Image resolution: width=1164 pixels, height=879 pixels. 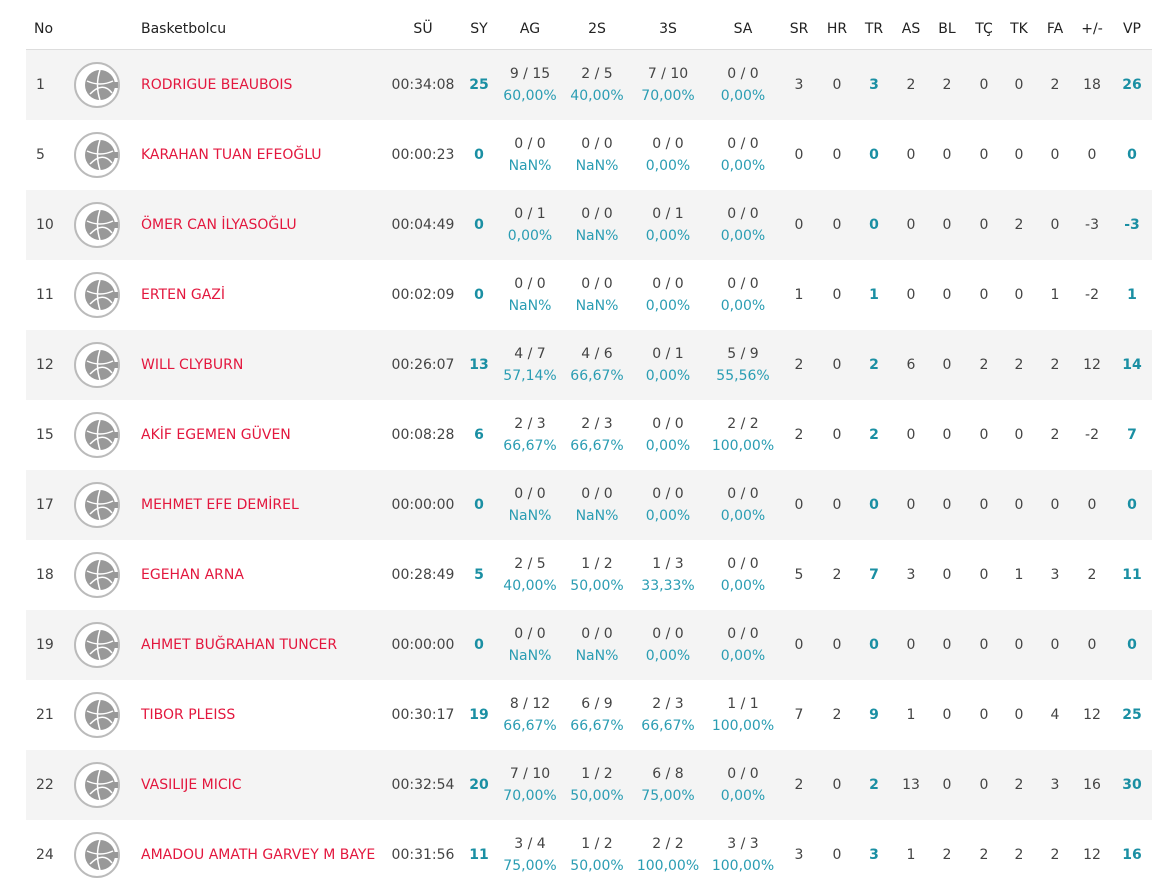 I want to click on shots-percent: 57,14%, so click(x=530, y=376).